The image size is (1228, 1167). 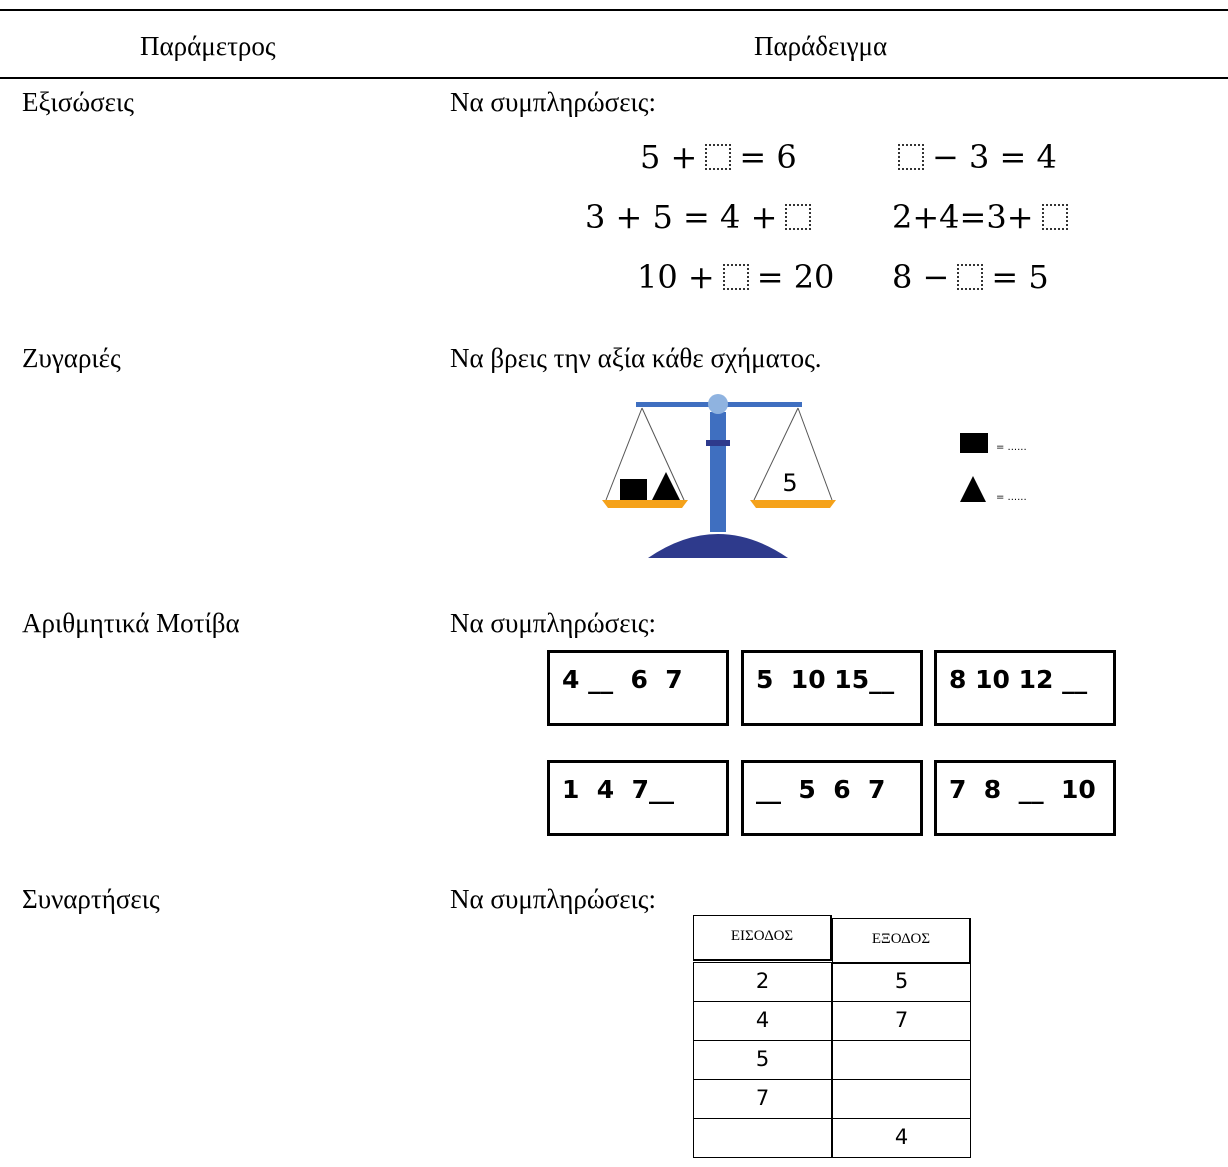 I want to click on table-header: ΕΙΣΟΔΟΣ, so click(x=762, y=938).